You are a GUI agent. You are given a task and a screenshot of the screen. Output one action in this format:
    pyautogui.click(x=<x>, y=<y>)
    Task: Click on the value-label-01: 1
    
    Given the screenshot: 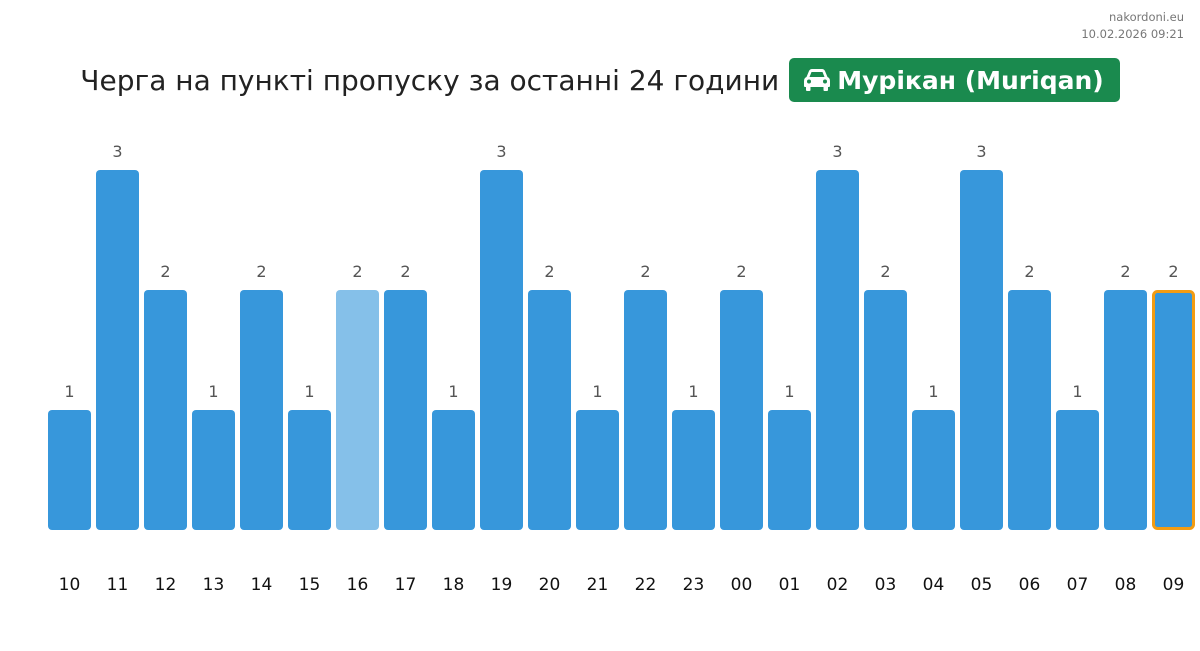 What is the action you would take?
    pyautogui.click(x=789, y=391)
    